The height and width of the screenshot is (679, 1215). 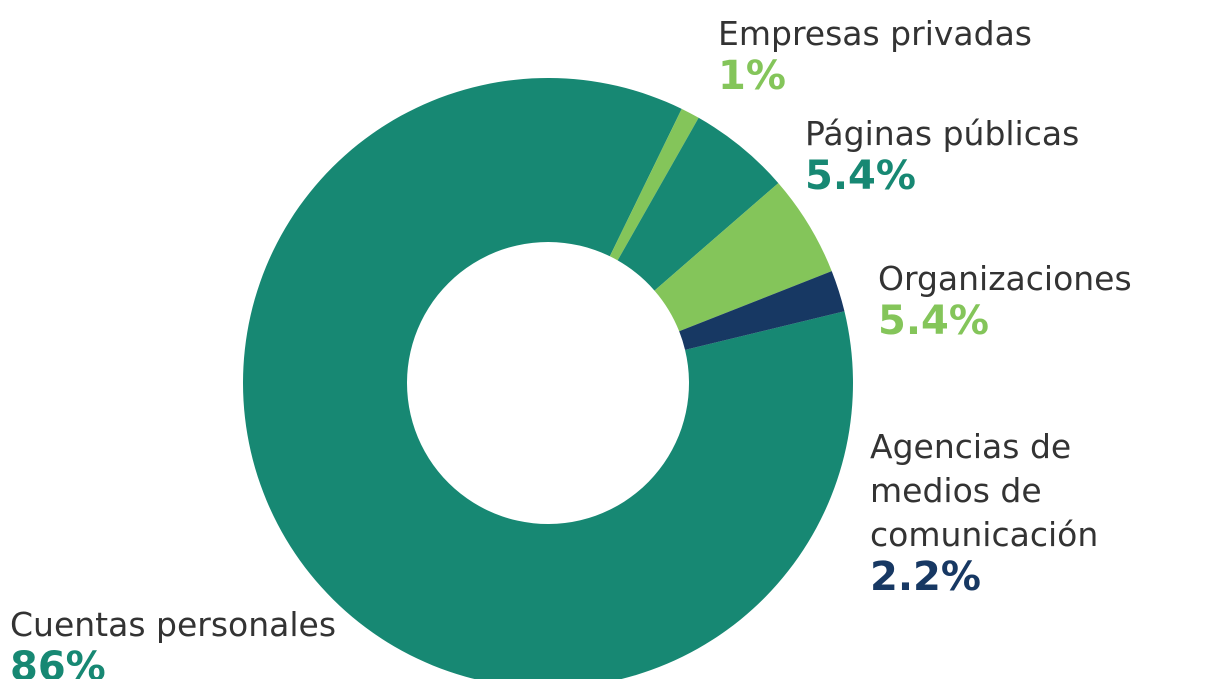 I want to click on value-label: 86%, so click(x=58, y=661).